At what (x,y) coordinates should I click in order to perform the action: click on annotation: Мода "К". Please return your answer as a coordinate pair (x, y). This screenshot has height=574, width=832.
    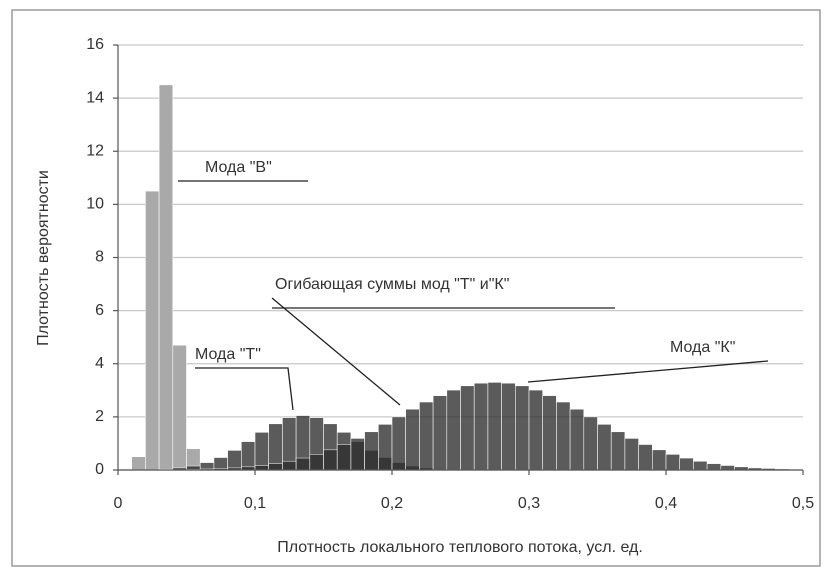
    Looking at the image, I should click on (702, 347).